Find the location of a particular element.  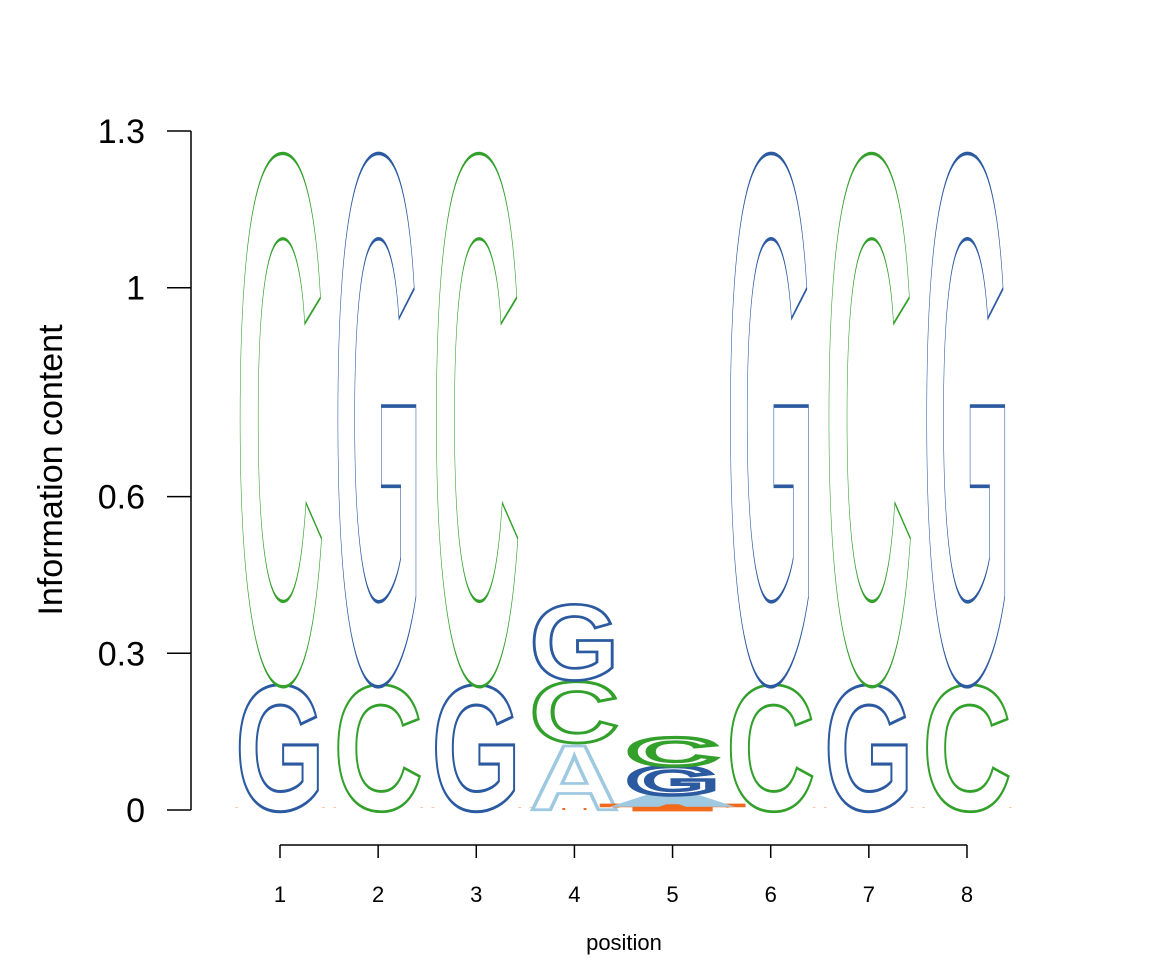

letter-stack-position-6: TCG is located at coordinates (771, 425).